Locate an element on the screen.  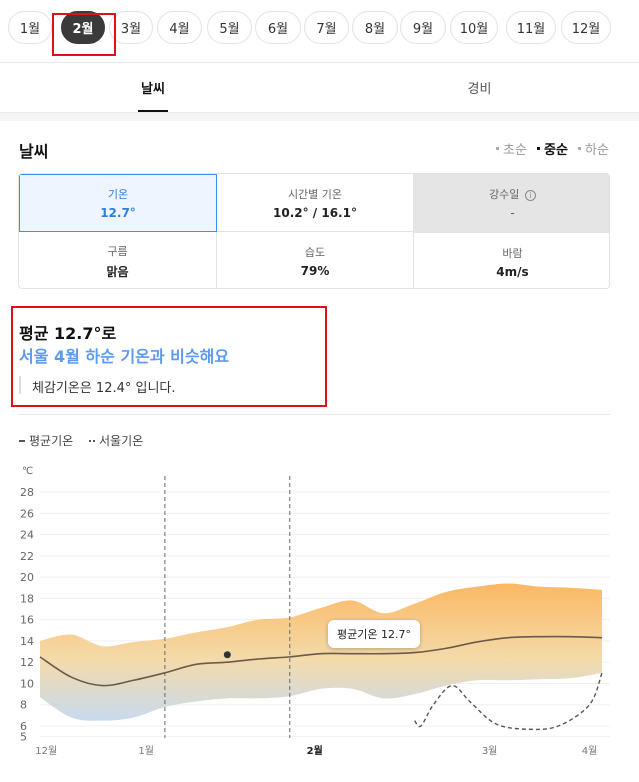
info-icon: i is located at coordinates (530, 195).